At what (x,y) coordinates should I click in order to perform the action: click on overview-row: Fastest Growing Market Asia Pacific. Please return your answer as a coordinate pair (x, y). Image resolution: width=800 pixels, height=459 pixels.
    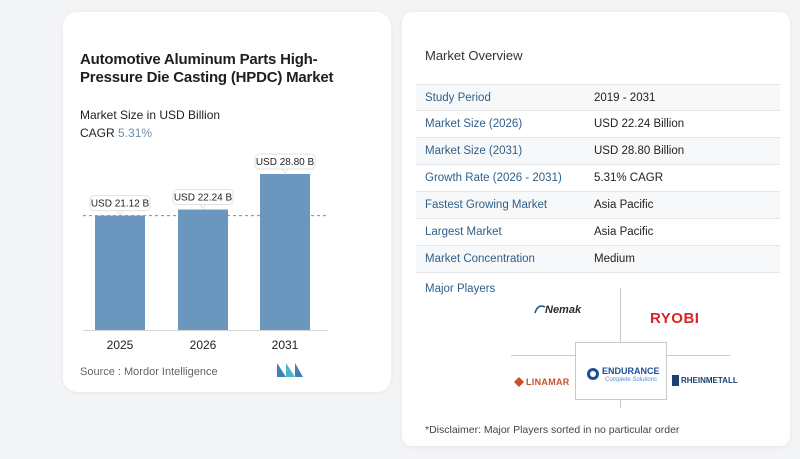
    Looking at the image, I should click on (598, 205).